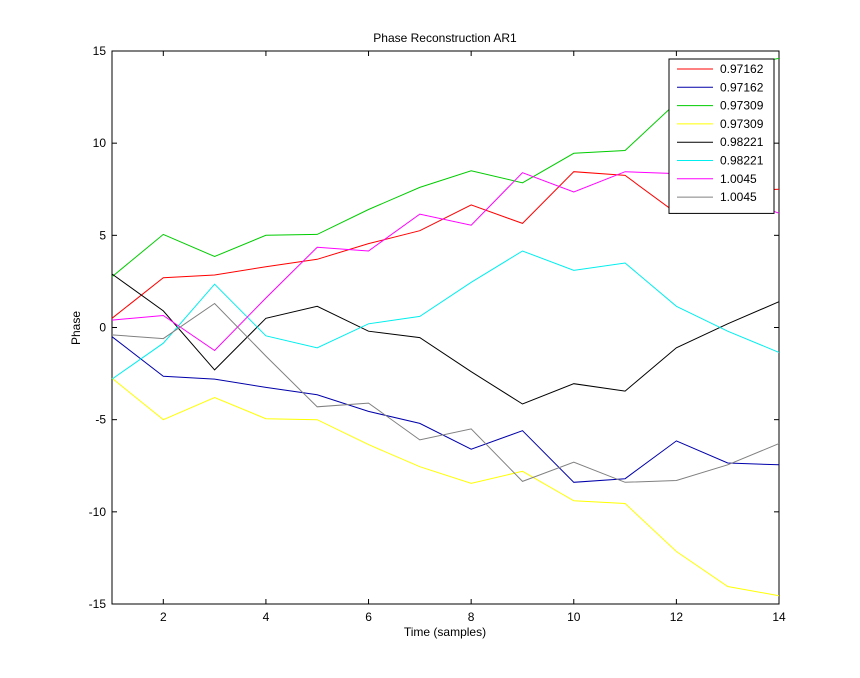 This screenshot has width=860, height=678. I want to click on x-tick-label: 6, so click(368, 617).